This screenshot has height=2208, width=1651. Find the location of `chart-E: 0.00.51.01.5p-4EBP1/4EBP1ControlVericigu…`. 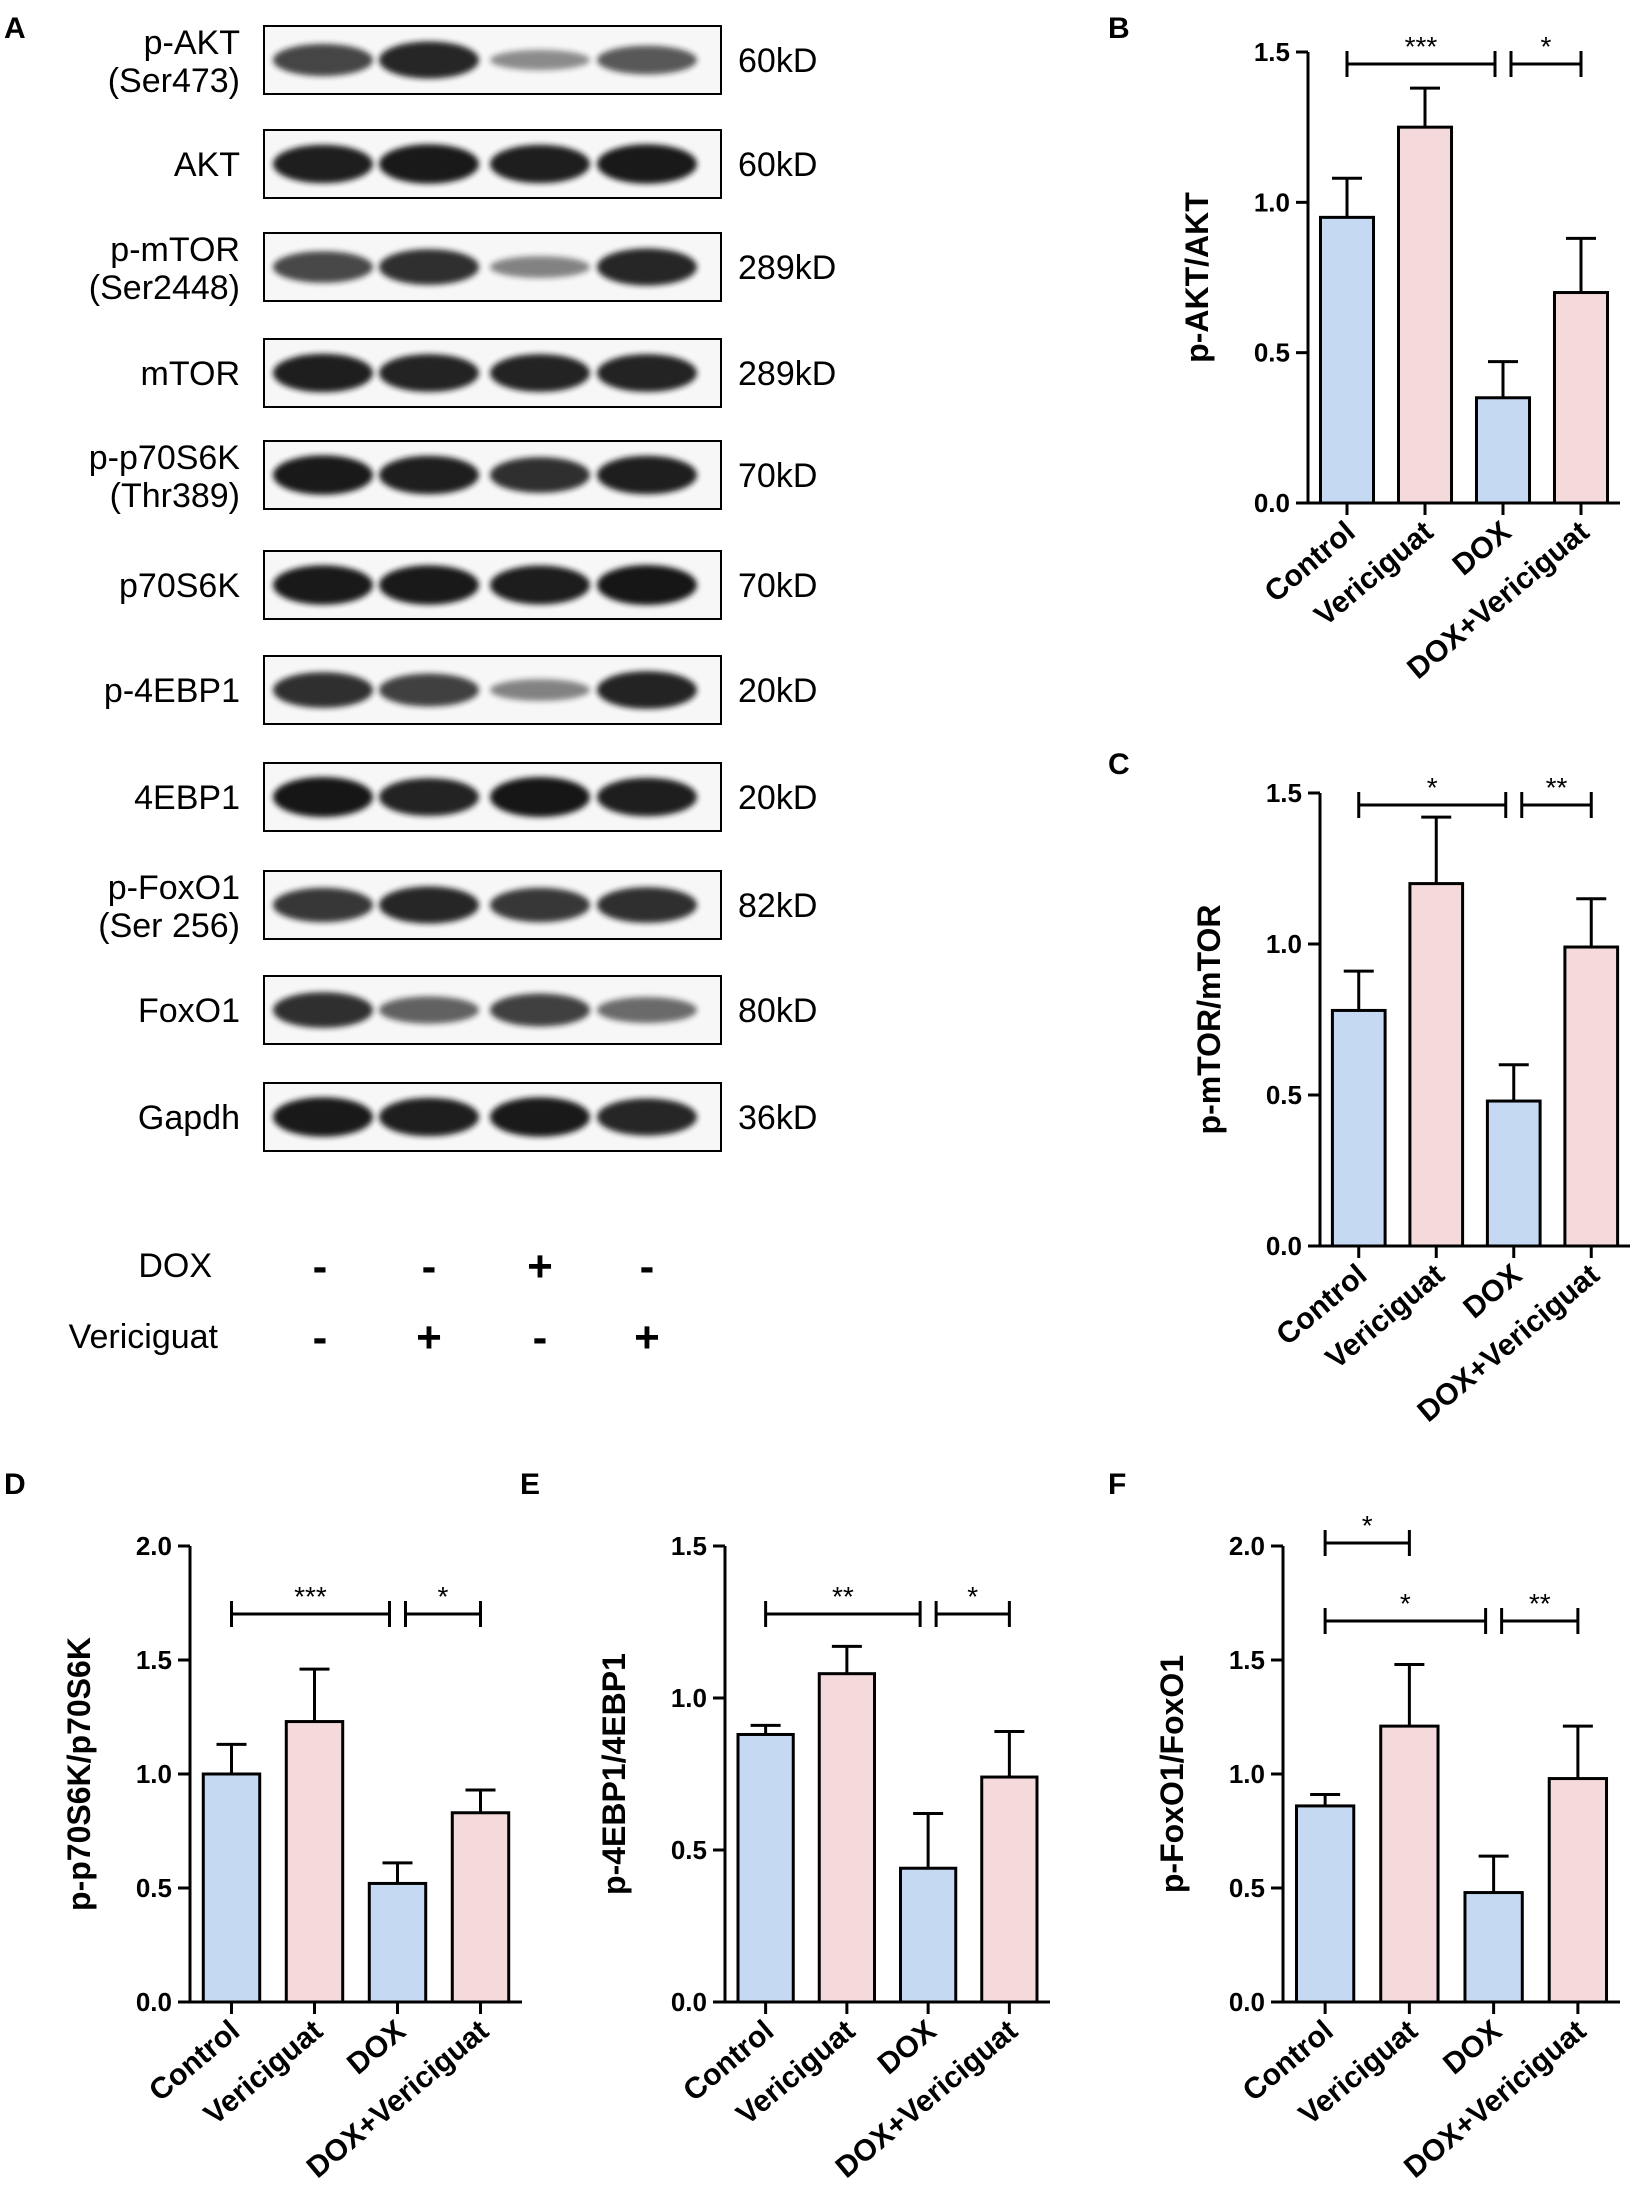

chart-E: 0.00.51.01.5p-4EBP1/4EBP1ControlVericigu… is located at coordinates (823, 1858).